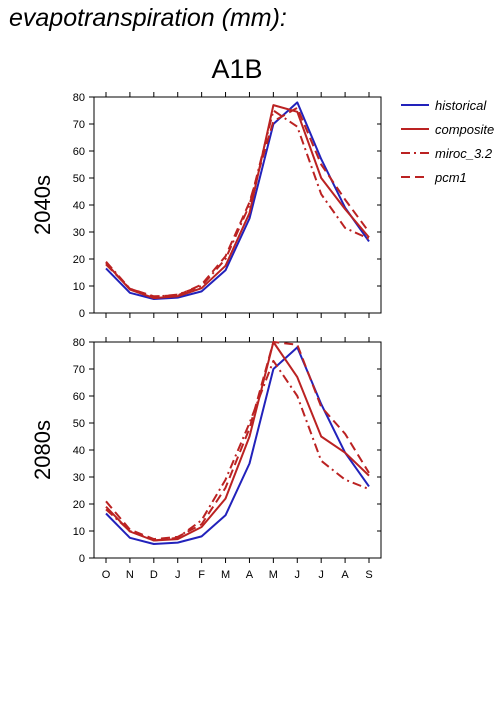 The width and height of the screenshot is (501, 709). What do you see at coordinates (237, 69) in the screenshot?
I see `scenario-title: A1B` at bounding box center [237, 69].